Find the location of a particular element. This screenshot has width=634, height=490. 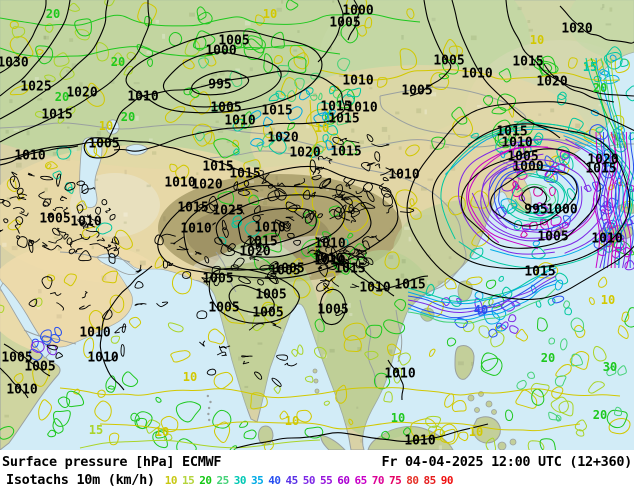

legend-value: 70 is located at coordinates (378, 480).